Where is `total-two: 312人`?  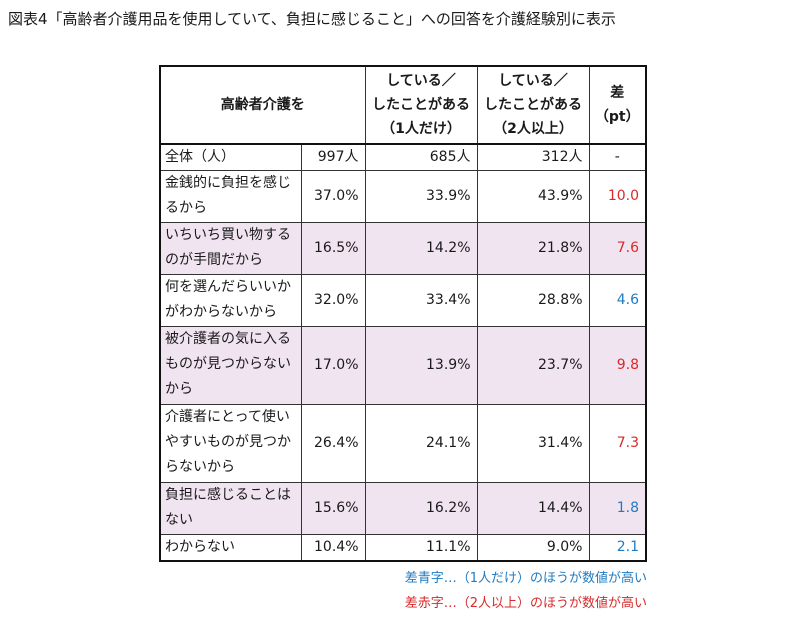 total-two: 312人 is located at coordinates (533, 157).